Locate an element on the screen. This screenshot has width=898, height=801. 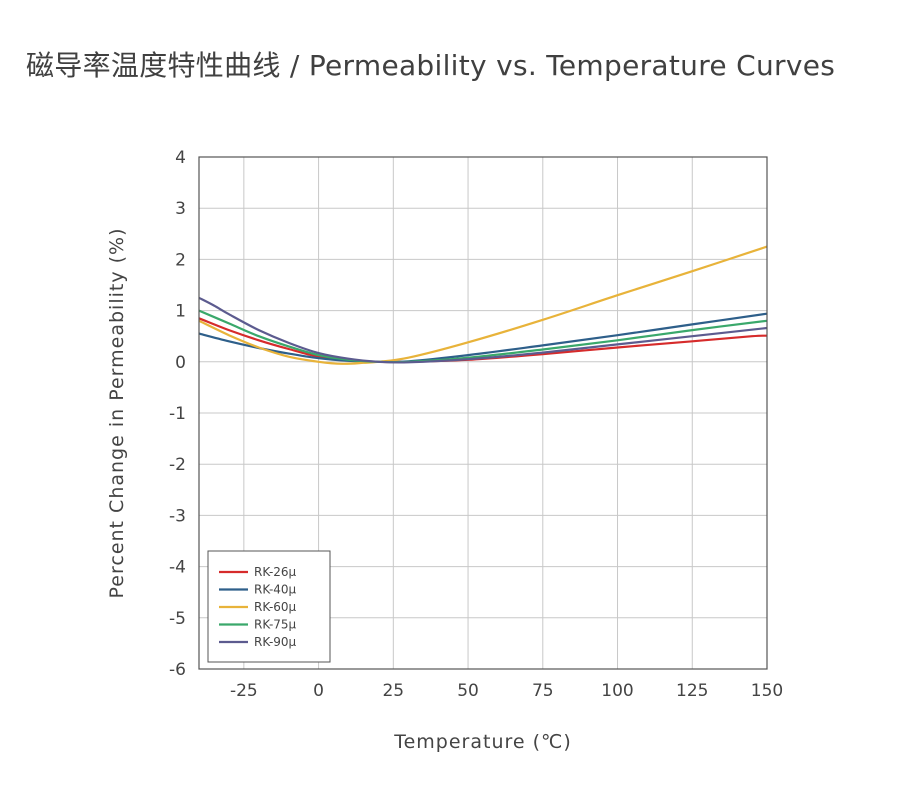
legend-label: RK-26μ is located at coordinates (275, 572).